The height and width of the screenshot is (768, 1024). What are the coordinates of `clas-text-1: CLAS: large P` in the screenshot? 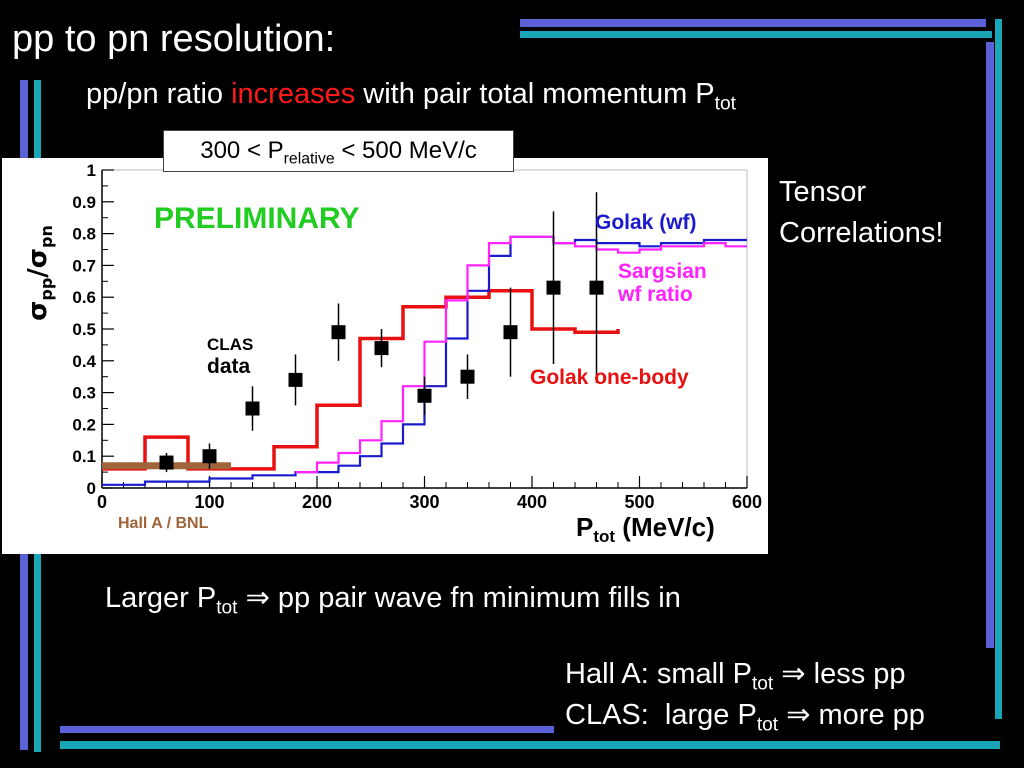 It's located at (661, 715).